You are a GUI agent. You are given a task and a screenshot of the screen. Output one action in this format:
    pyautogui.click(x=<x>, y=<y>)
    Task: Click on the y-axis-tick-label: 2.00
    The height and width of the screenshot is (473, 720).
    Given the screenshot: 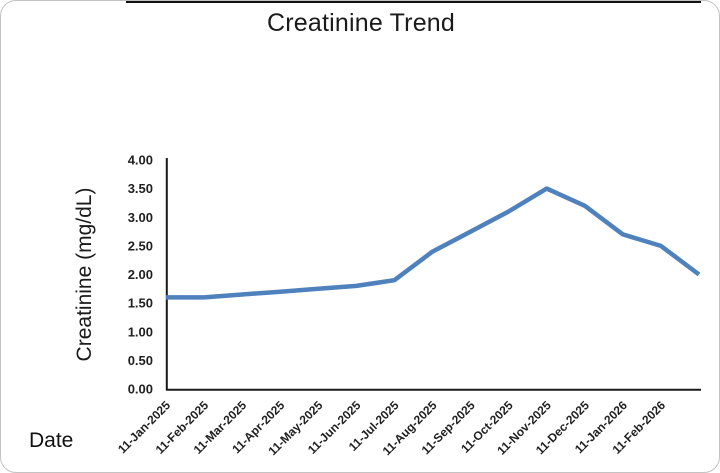 What is the action you would take?
    pyautogui.click(x=140, y=274)
    